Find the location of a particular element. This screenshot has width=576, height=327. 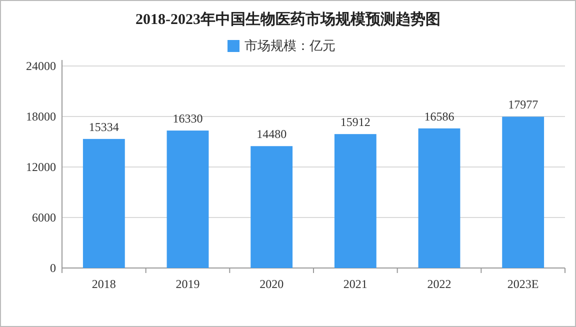

data-label: 14480 is located at coordinates (271, 134).